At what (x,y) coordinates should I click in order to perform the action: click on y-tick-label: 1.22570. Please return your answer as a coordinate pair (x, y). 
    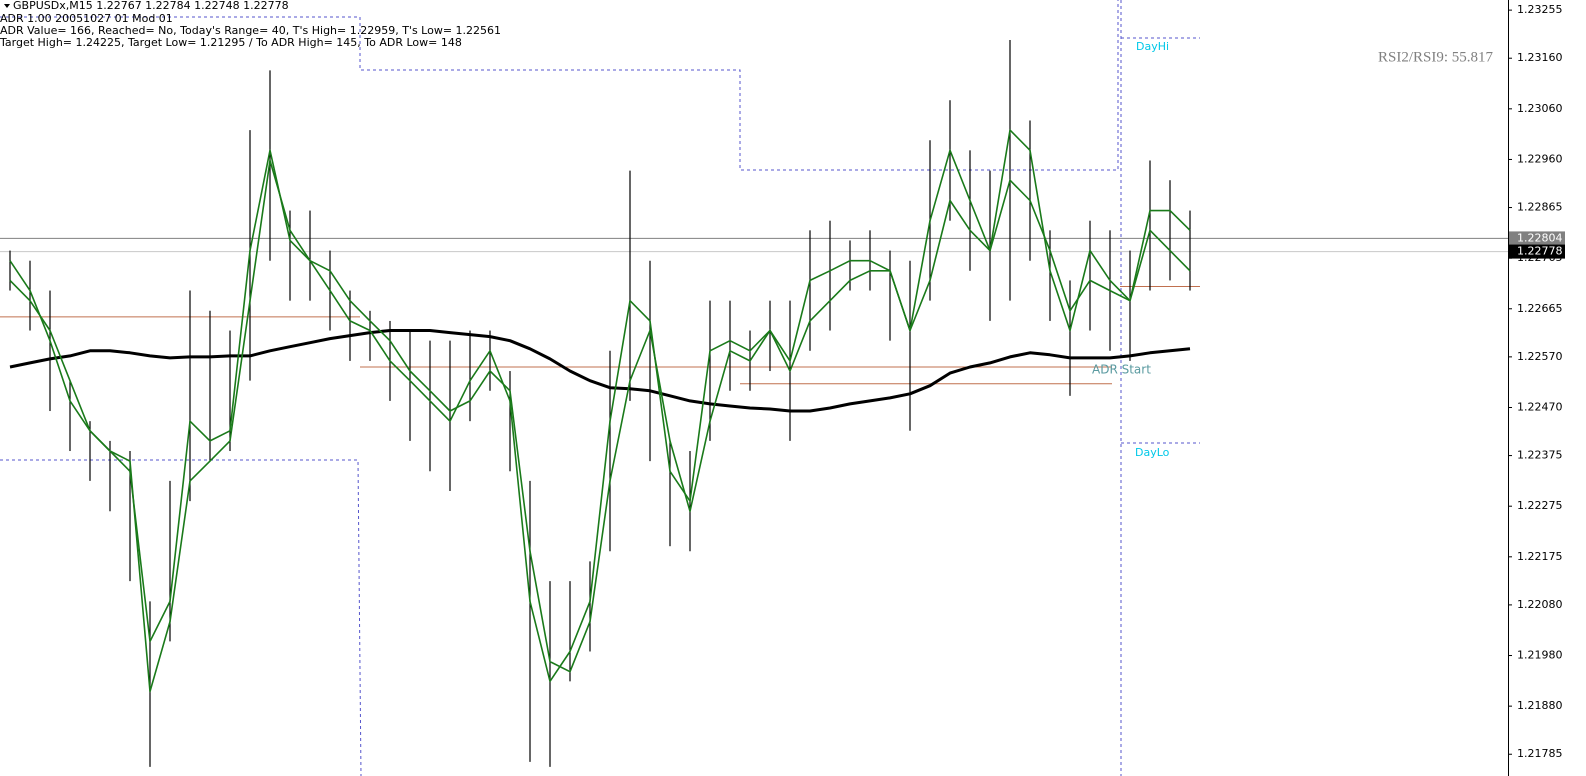
    Looking at the image, I should click on (1540, 356).